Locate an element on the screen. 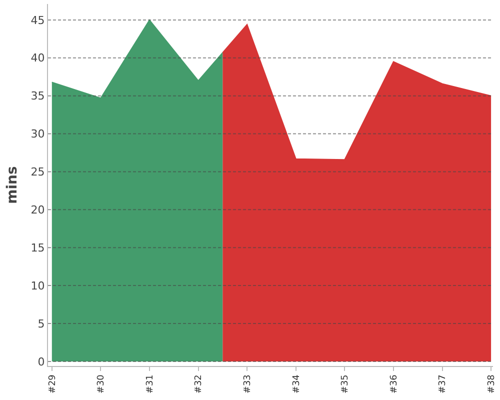  x-tick-label: #31 is located at coordinates (150, 384).